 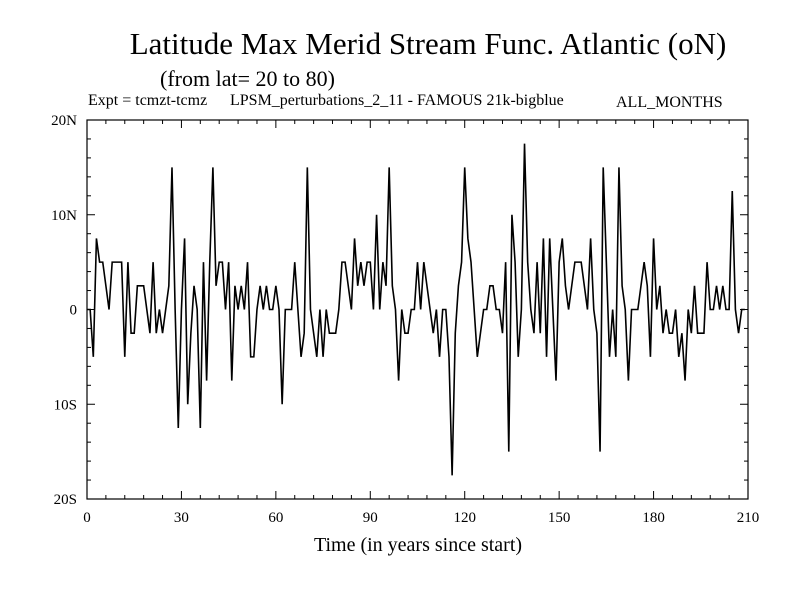 I want to click on x-axis-title: Time (in years since start), so click(x=418, y=545).